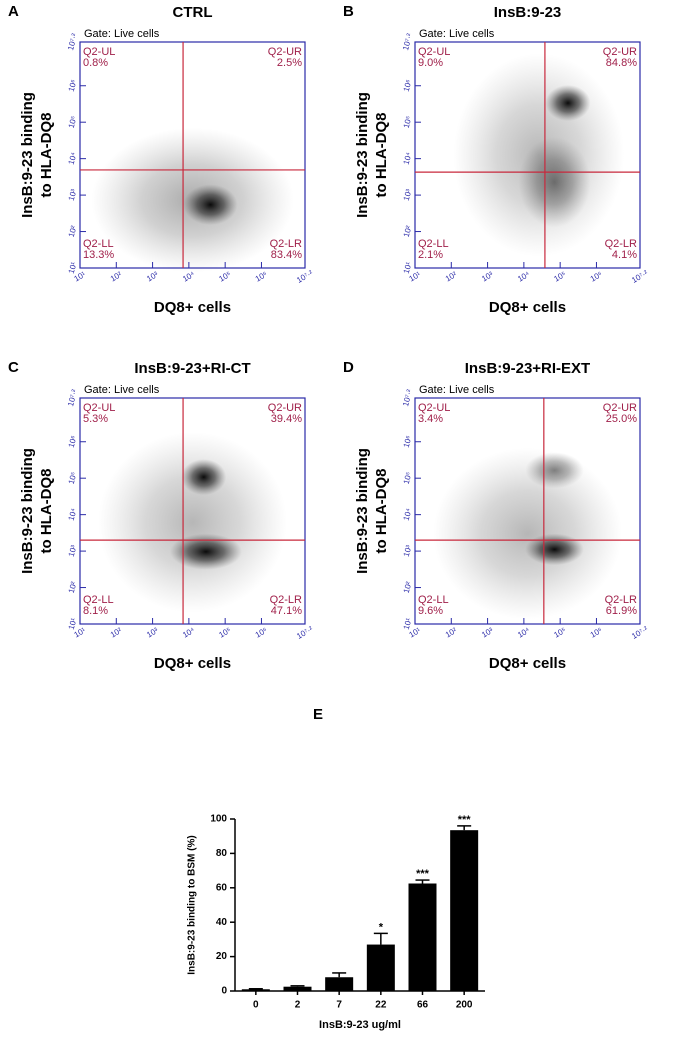 This screenshot has height=1038, width=679. What do you see at coordinates (192, 368) in the screenshot?
I see `chart-title: InsB:9-23+RI-CT` at bounding box center [192, 368].